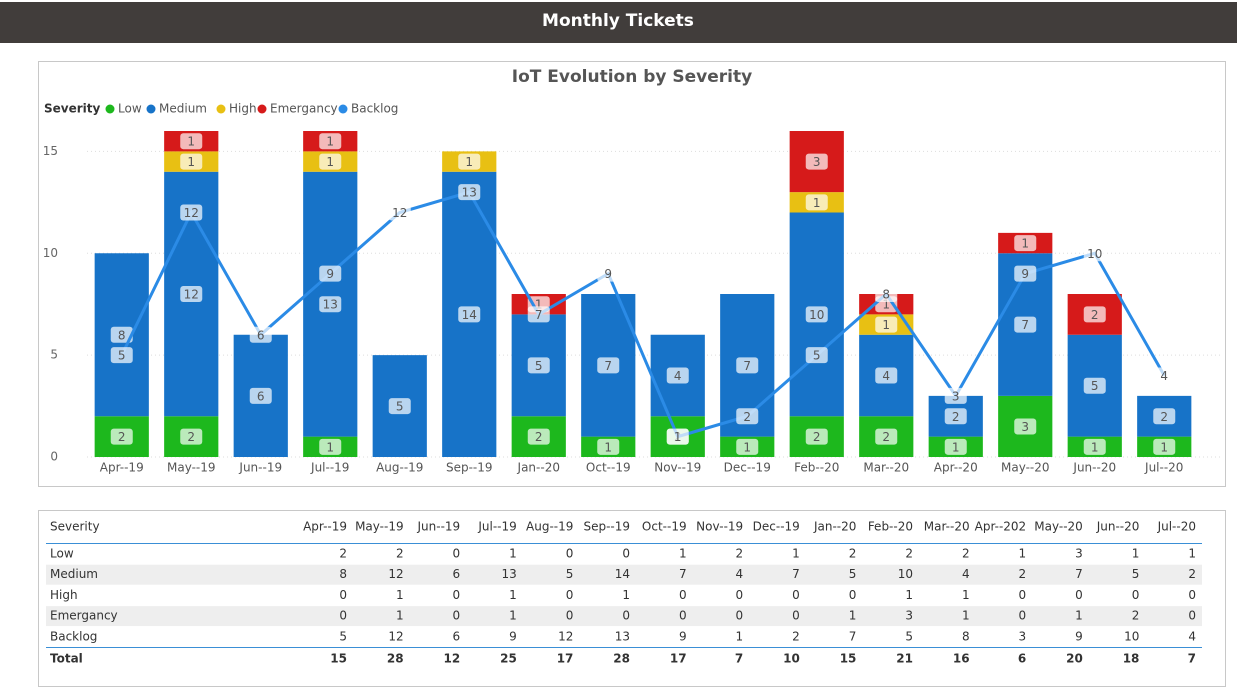 The width and height of the screenshot is (1237, 688). What do you see at coordinates (678, 659) in the screenshot?
I see `table-total-cell: 17` at bounding box center [678, 659].